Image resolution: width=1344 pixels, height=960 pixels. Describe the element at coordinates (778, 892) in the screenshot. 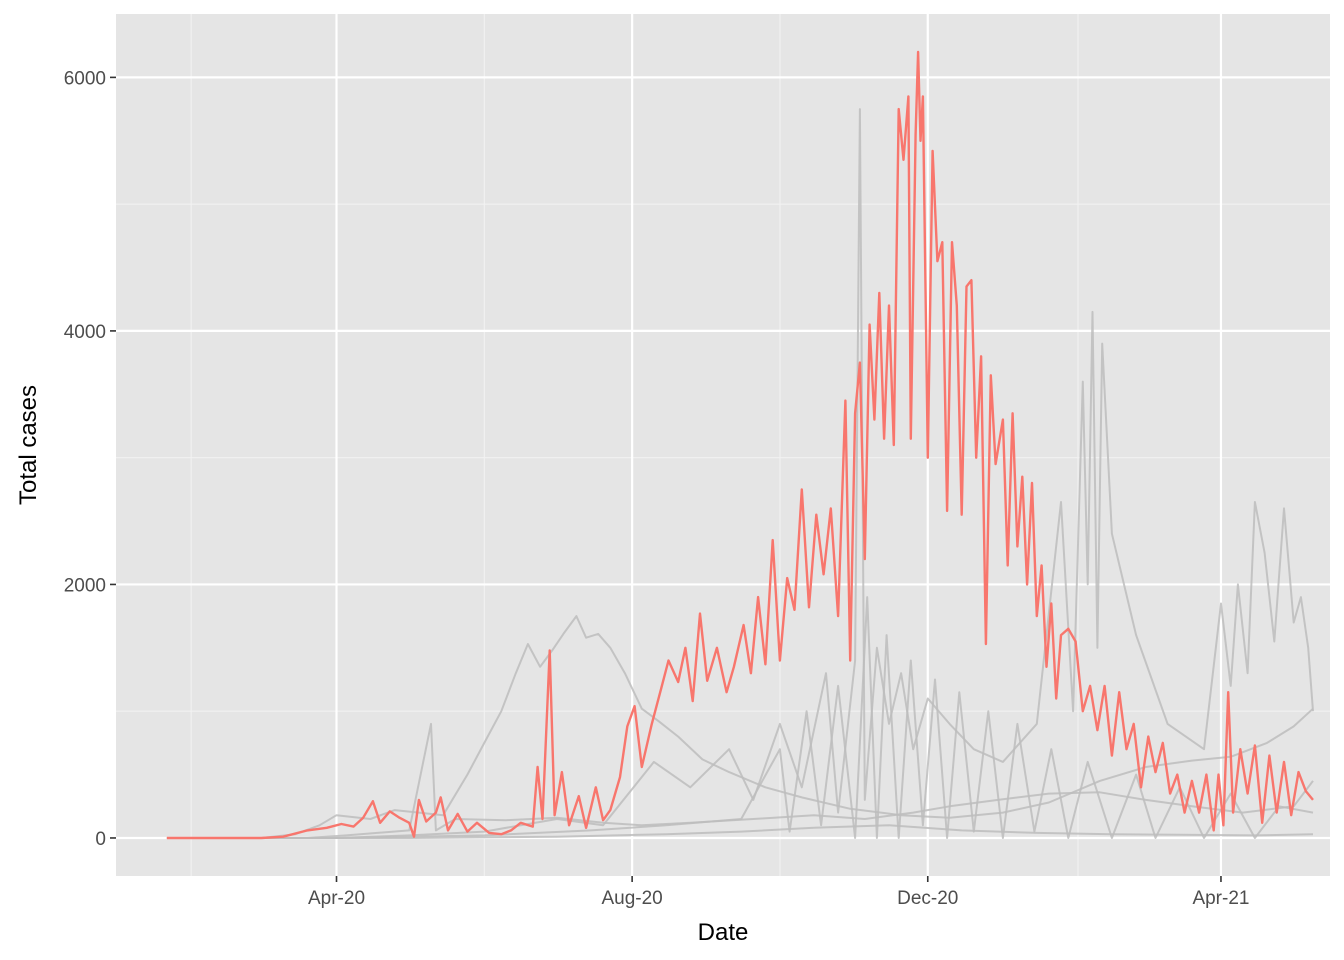

I see `x-axis: Apr-20 Aug-20 Dec-20 Apr-21` at that location.